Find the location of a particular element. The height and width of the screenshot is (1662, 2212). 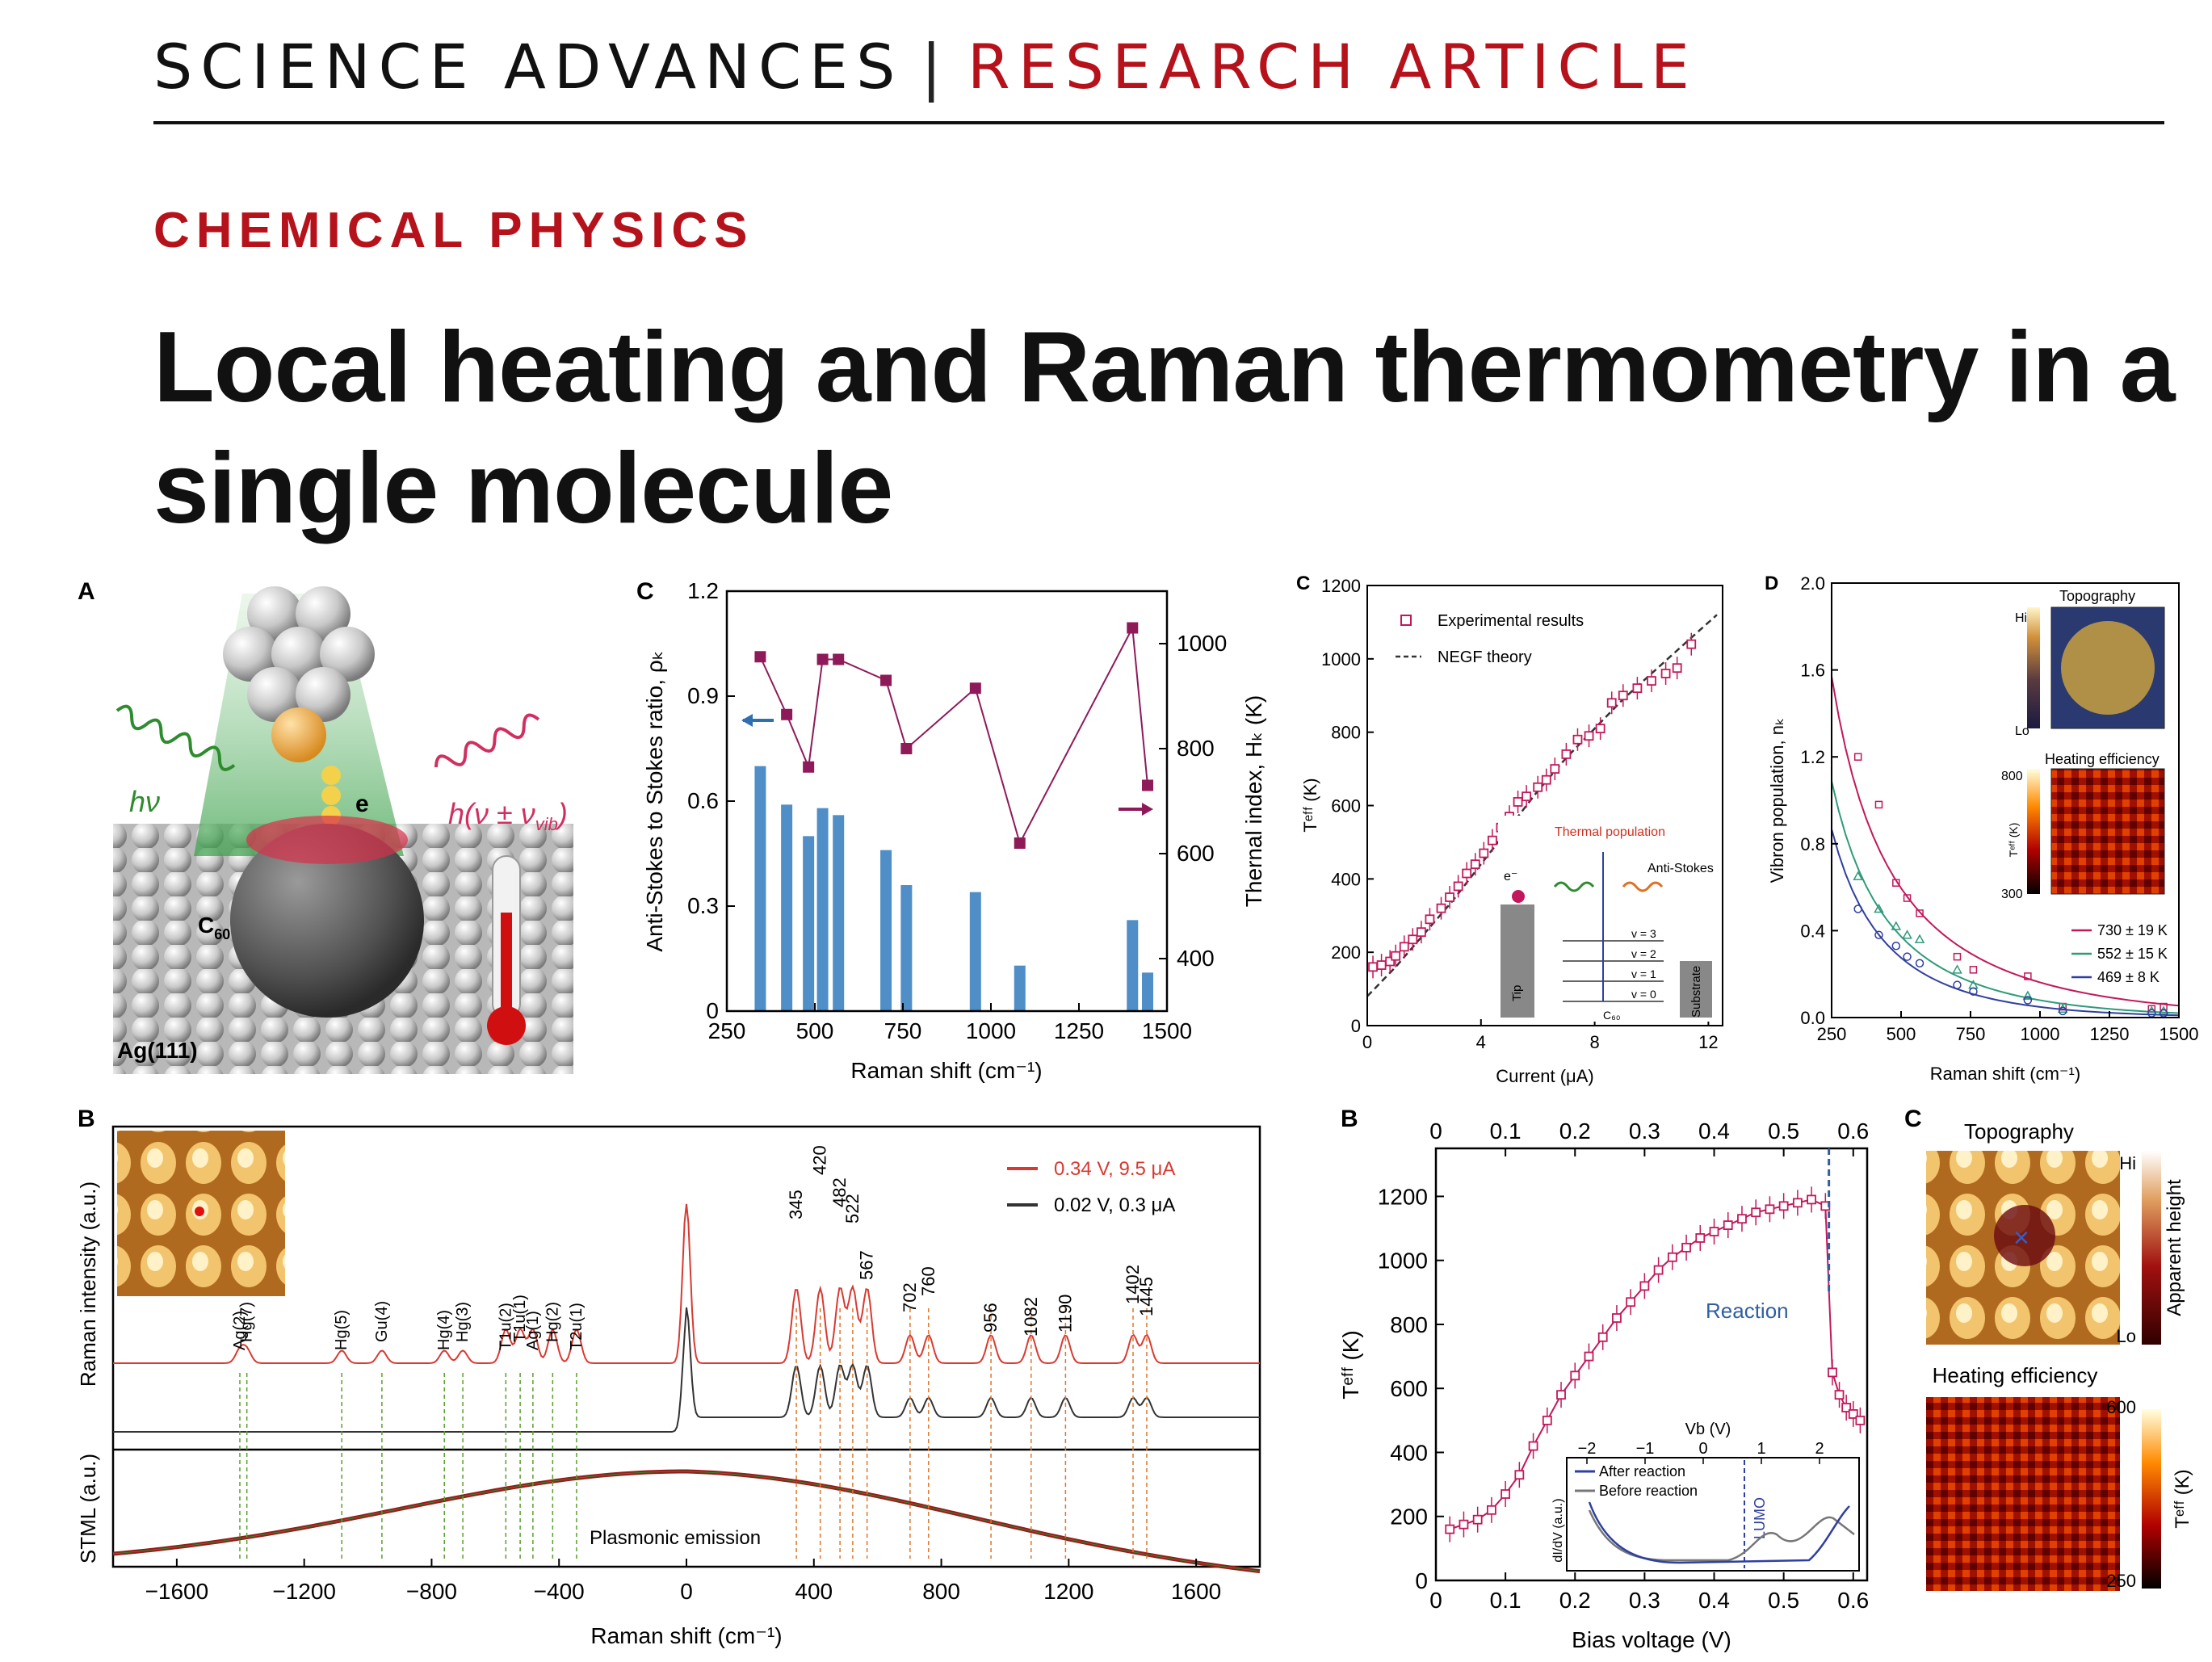

svg-text: LUMO is located at coordinates (1760, 1518).